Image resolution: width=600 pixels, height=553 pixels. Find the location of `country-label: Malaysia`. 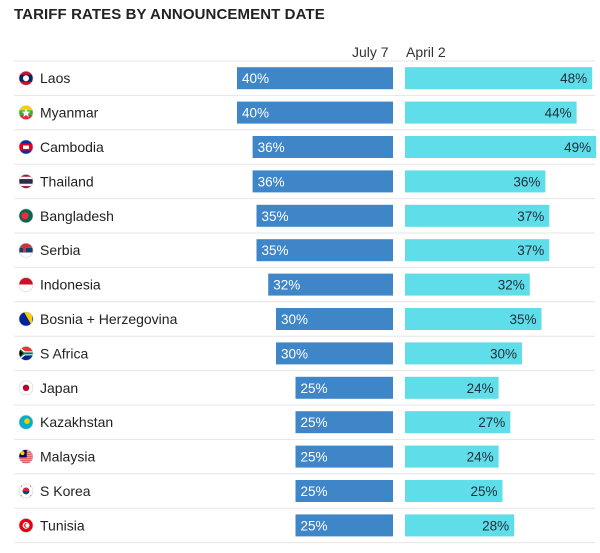

country-label: Malaysia is located at coordinates (67, 457).